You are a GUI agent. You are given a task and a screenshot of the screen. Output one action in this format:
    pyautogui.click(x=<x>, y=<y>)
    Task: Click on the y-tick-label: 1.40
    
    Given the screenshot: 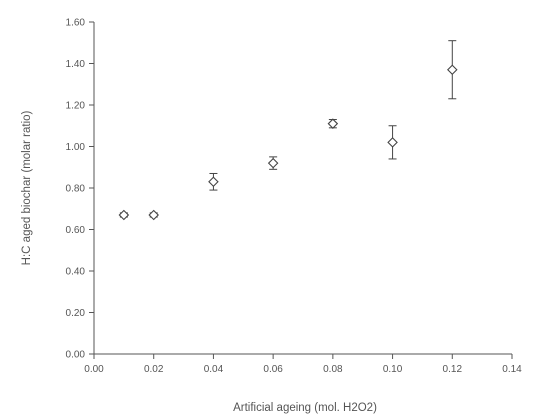 What is the action you would take?
    pyautogui.click(x=76, y=64)
    